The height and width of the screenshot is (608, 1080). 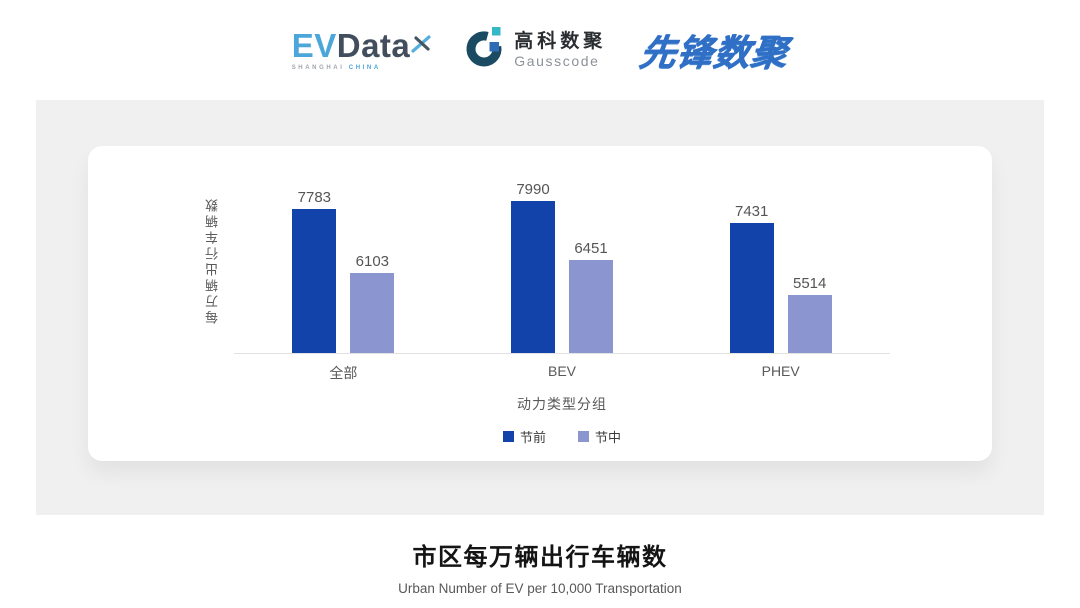 I want to click on bar-with-label: 7783, so click(x=314, y=271).